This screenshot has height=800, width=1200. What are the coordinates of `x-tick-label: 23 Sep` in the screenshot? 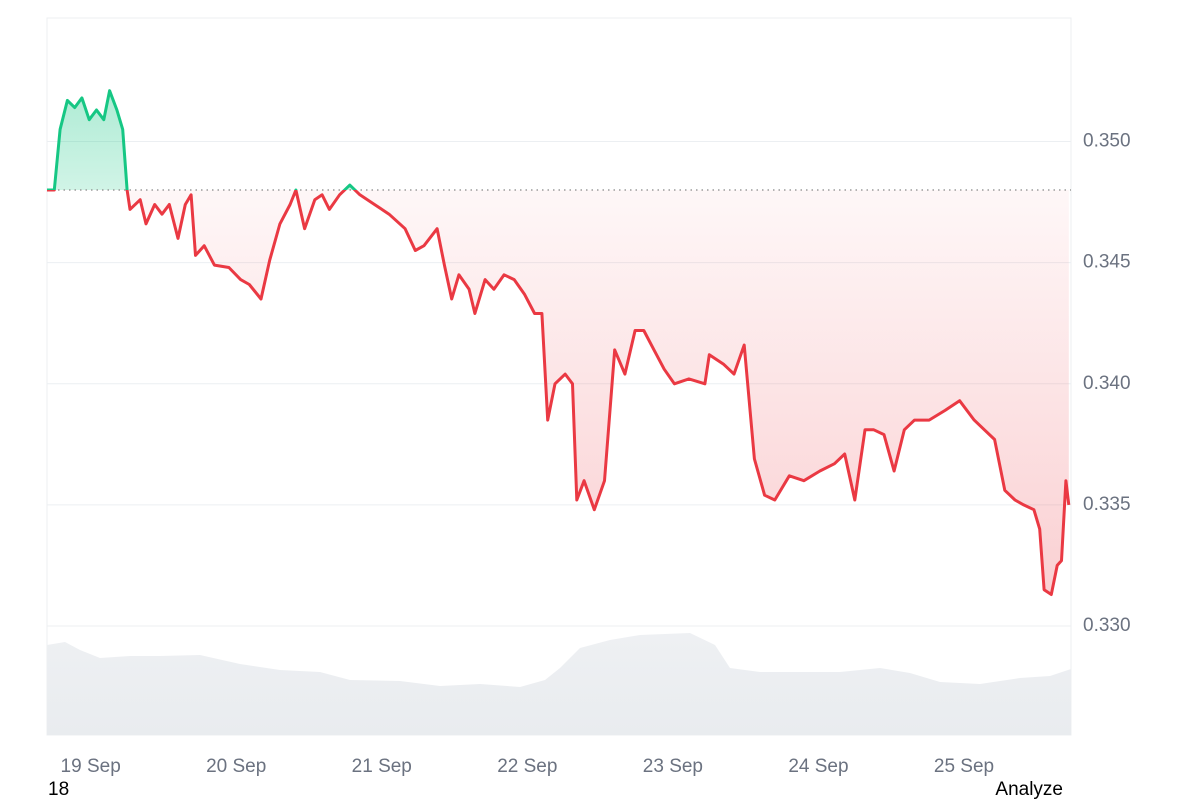 It's located at (673, 766).